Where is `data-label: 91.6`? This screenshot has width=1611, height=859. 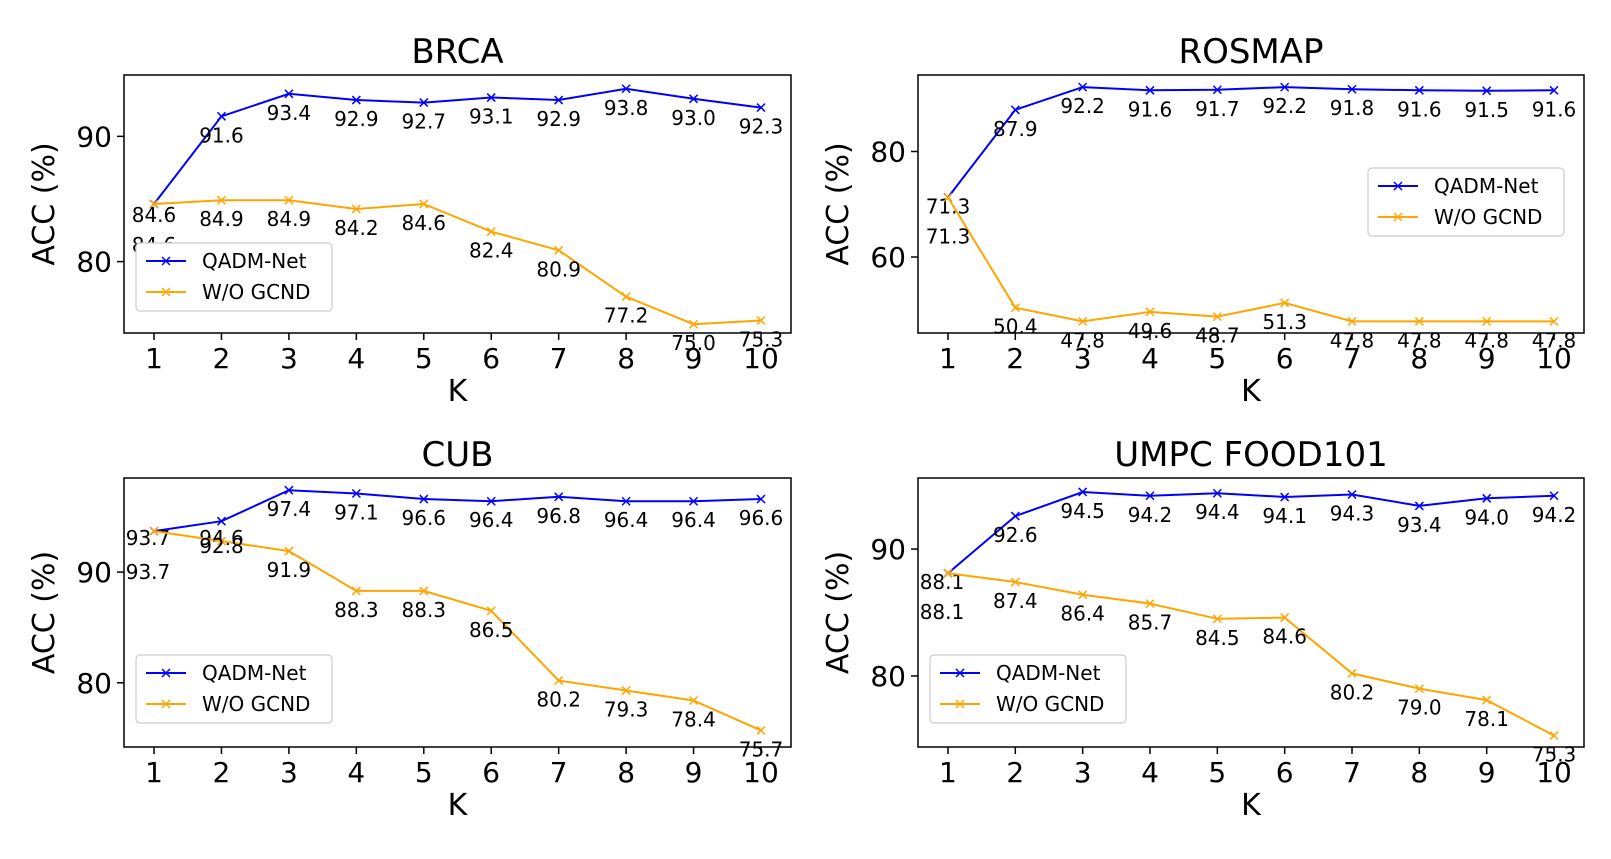 data-label: 91.6 is located at coordinates (1150, 109).